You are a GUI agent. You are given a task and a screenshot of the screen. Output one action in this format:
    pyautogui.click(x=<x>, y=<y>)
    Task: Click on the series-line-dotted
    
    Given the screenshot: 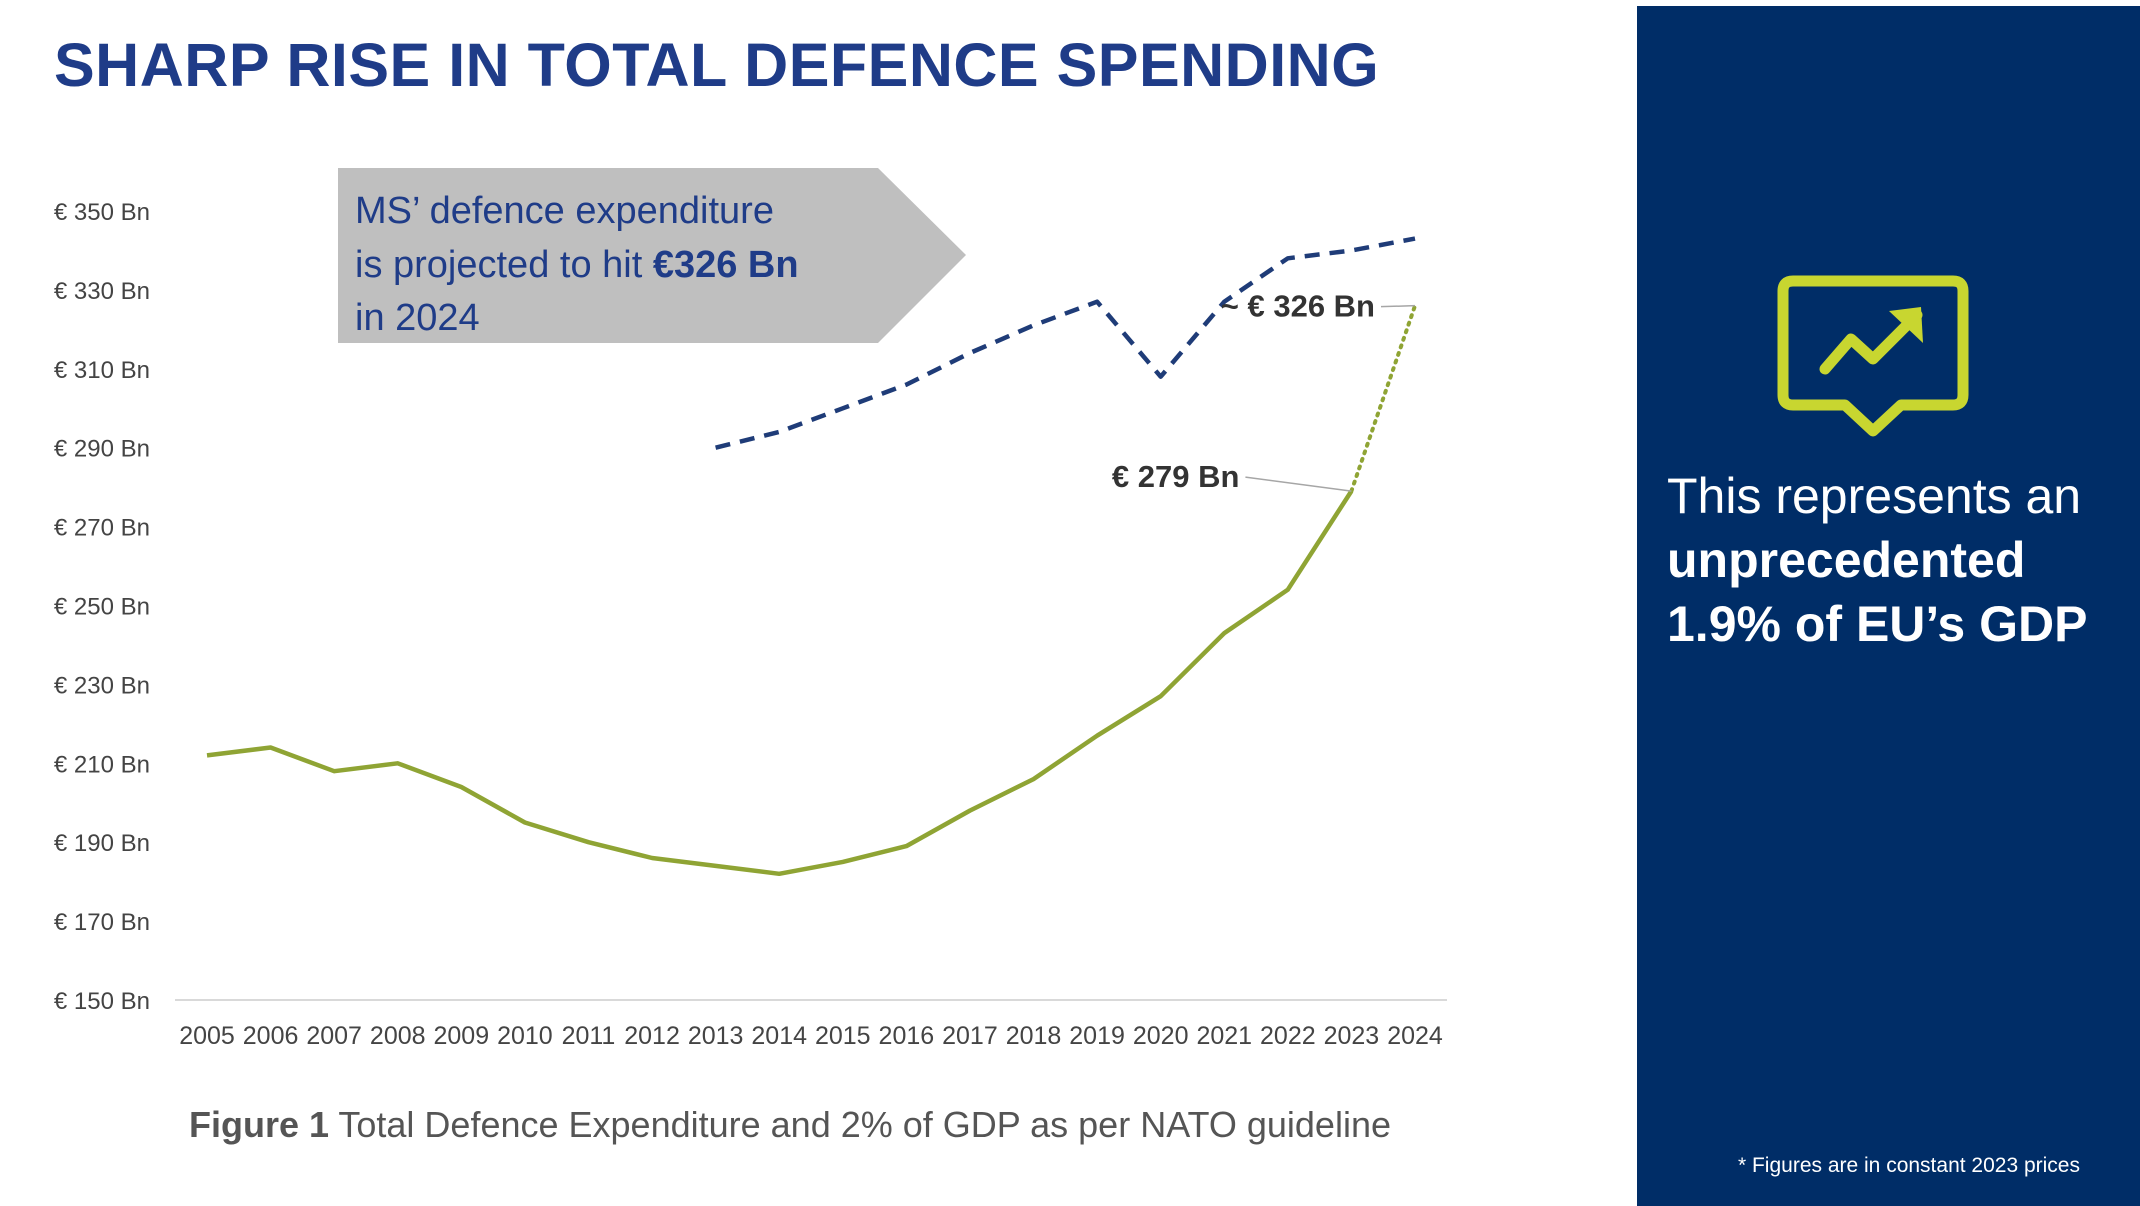 What is the action you would take?
    pyautogui.click(x=1383, y=398)
    